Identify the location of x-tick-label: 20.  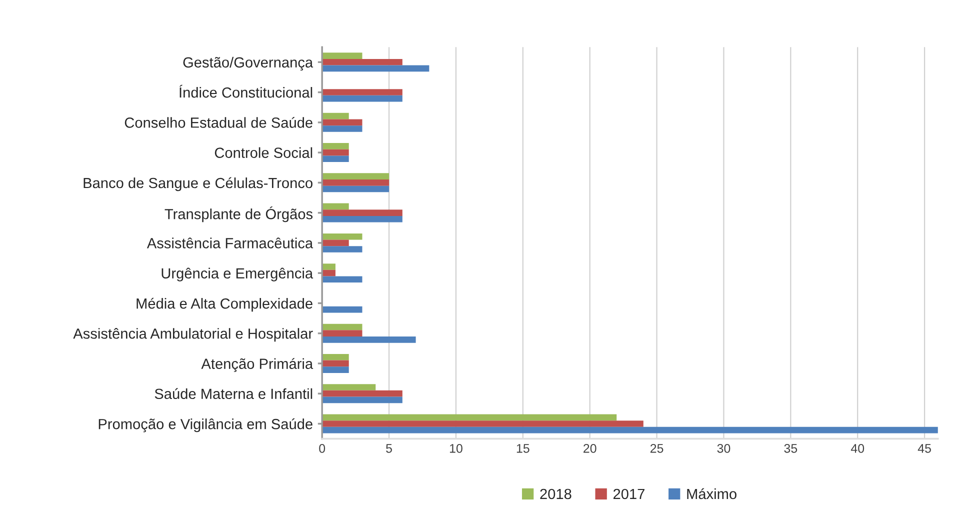
(590, 448).